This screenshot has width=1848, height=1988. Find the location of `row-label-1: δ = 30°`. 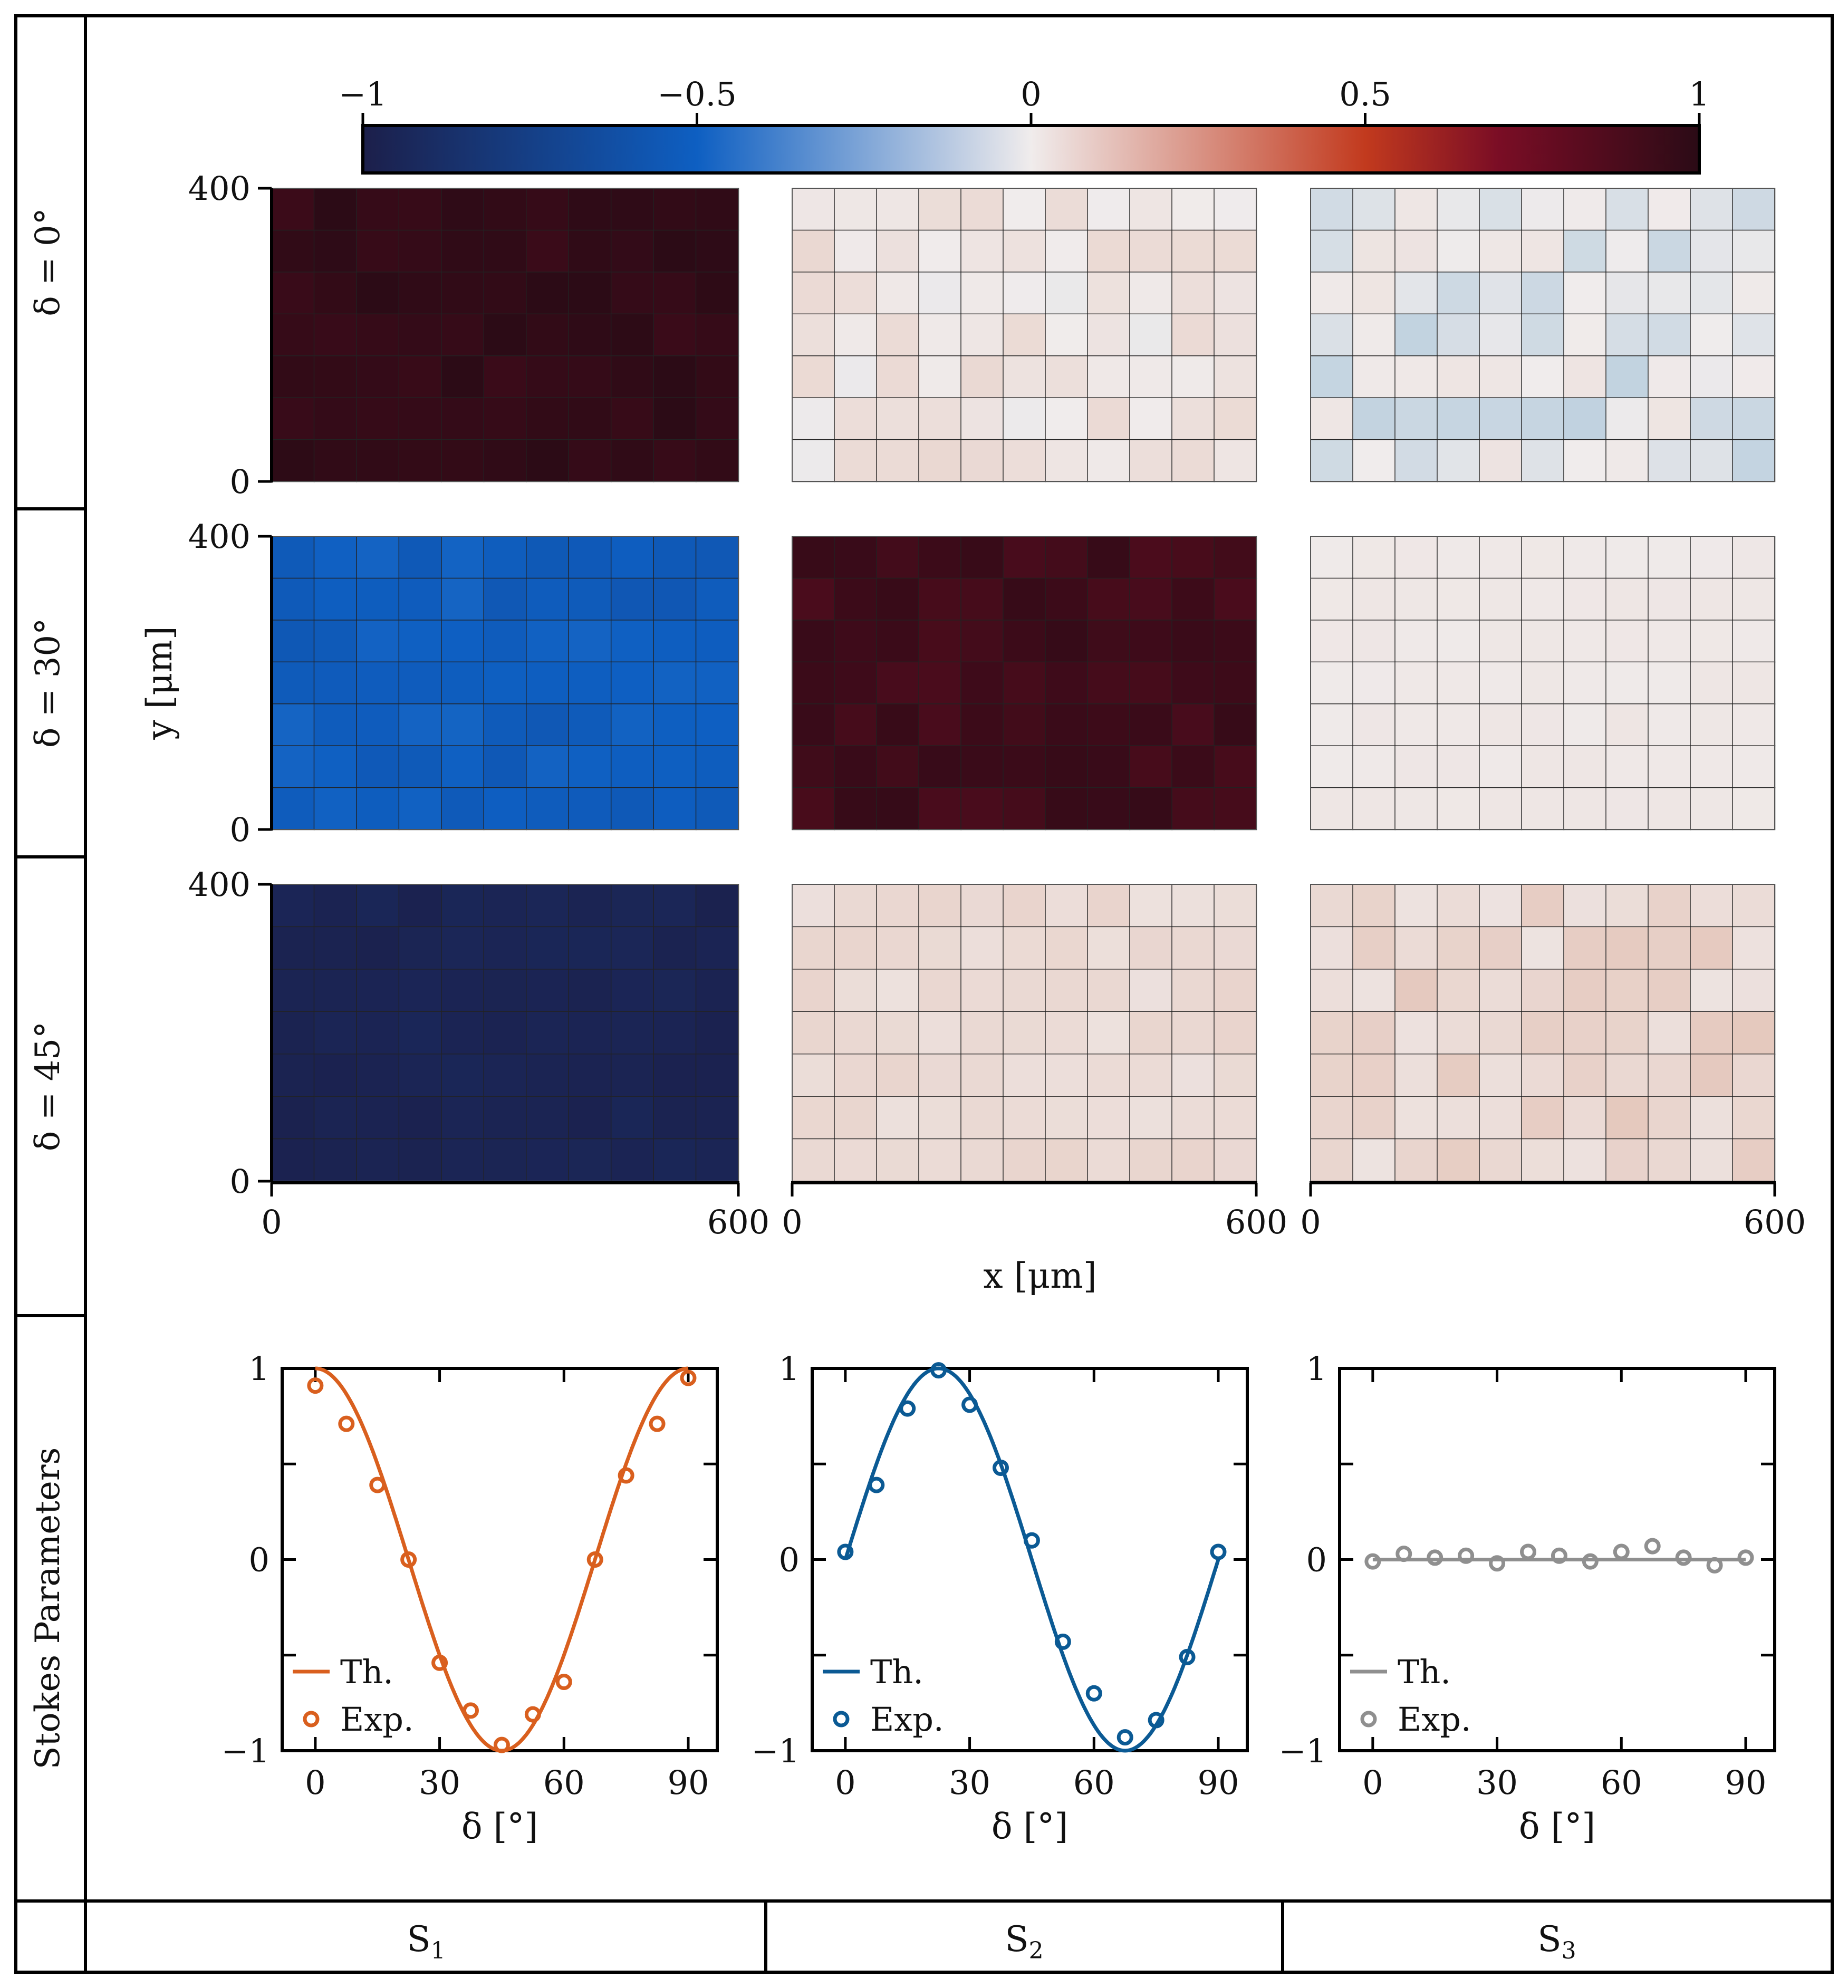

row-label-1: δ = 30° is located at coordinates (48, 683).